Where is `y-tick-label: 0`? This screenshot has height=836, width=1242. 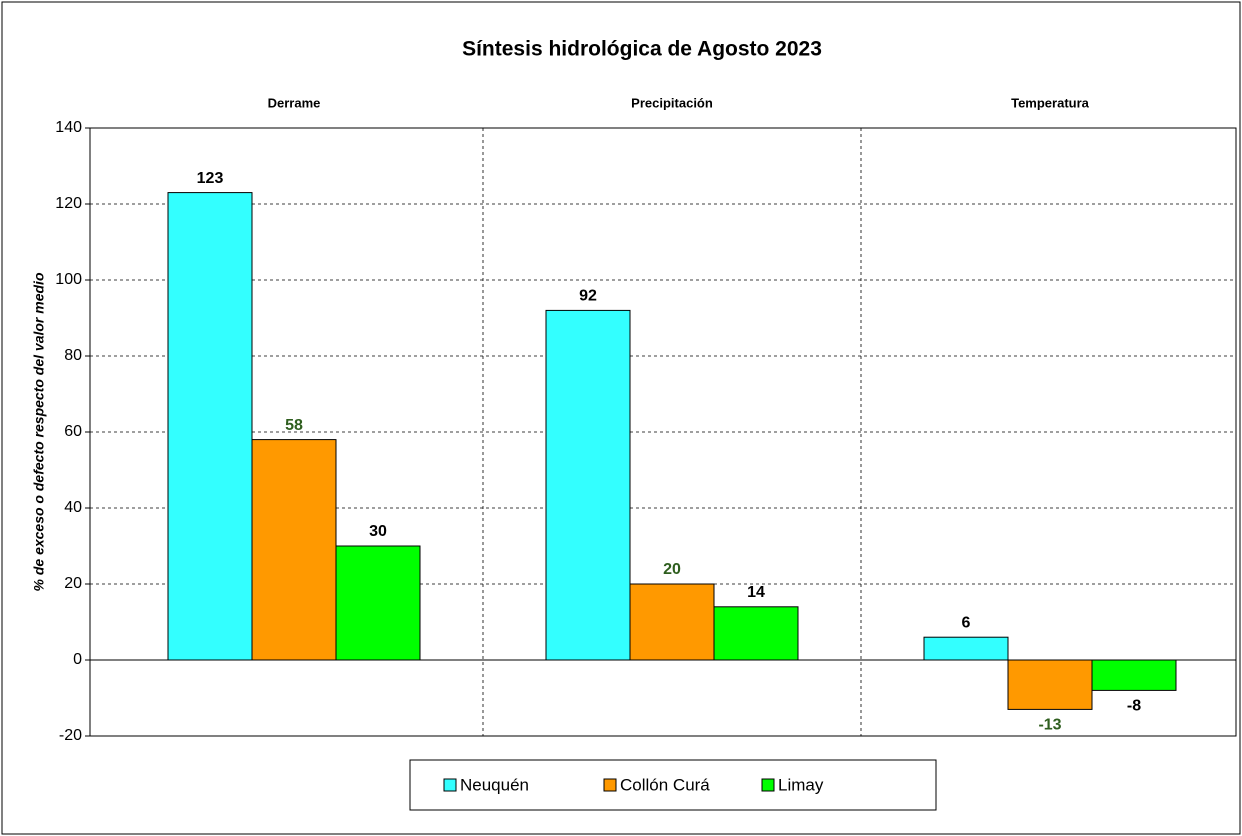 y-tick-label: 0 is located at coordinates (77, 659).